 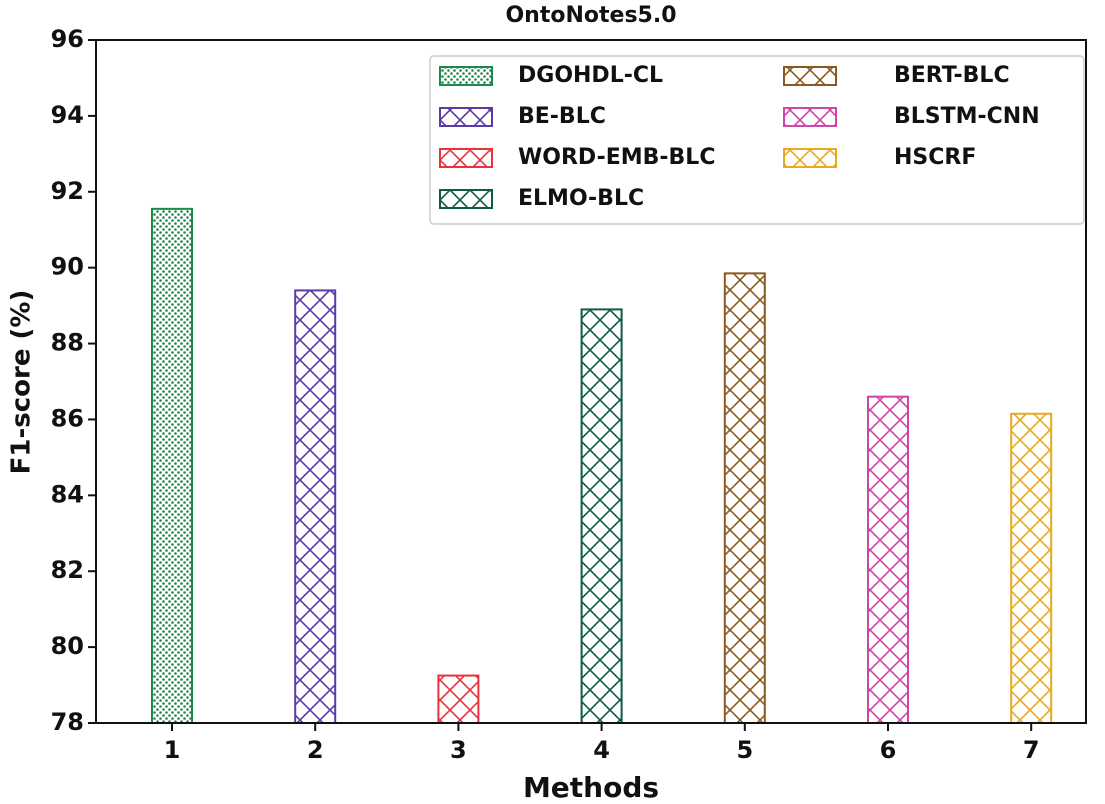 What do you see at coordinates (581, 198) in the screenshot?
I see `legend-label: ELMO-BLC` at bounding box center [581, 198].